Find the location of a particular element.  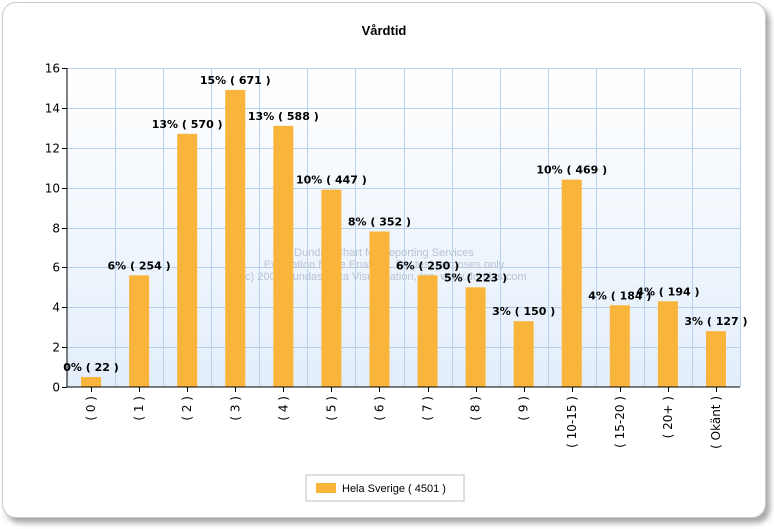

y-tick-label: 2 is located at coordinates (56, 348).